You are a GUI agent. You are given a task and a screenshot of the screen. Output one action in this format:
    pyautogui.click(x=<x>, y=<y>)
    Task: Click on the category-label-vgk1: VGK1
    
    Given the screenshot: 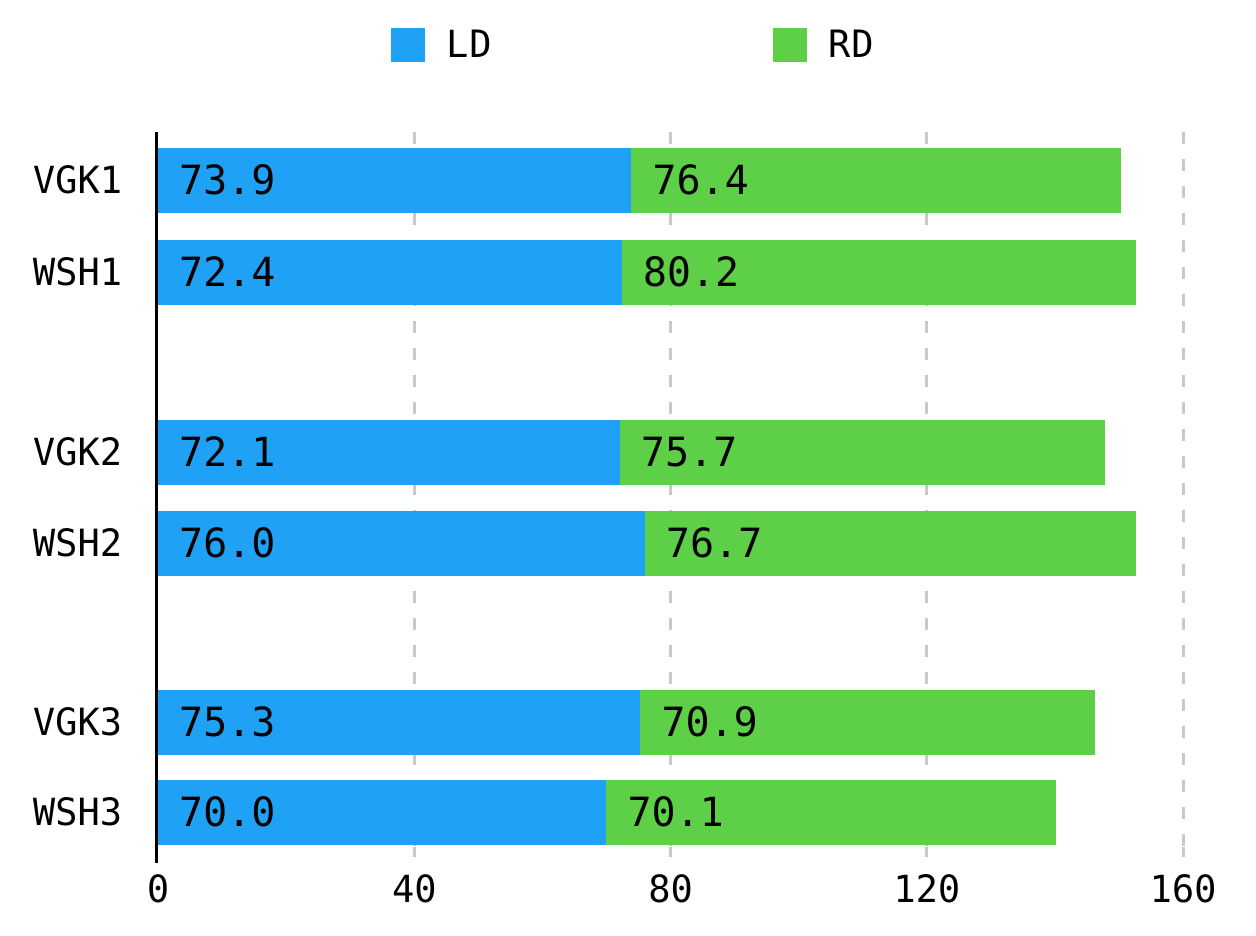 What is the action you would take?
    pyautogui.click(x=77, y=180)
    